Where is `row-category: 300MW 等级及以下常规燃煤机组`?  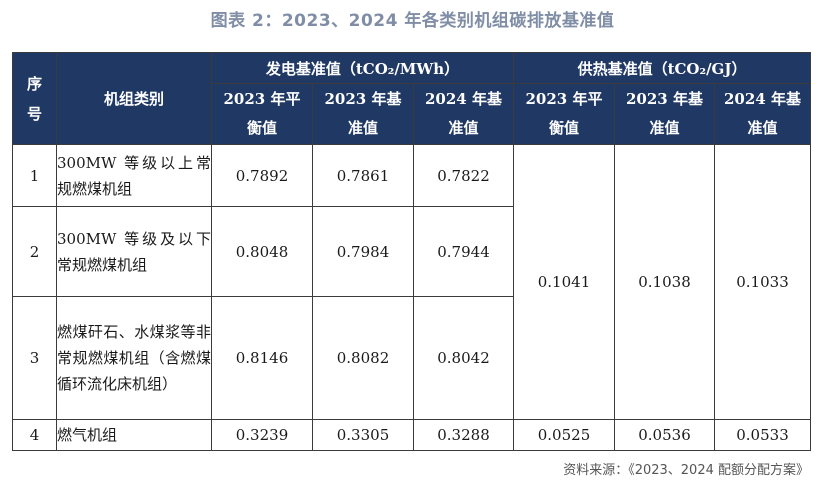 row-category: 300MW 等级及以下常规燃煤机组 is located at coordinates (134, 251).